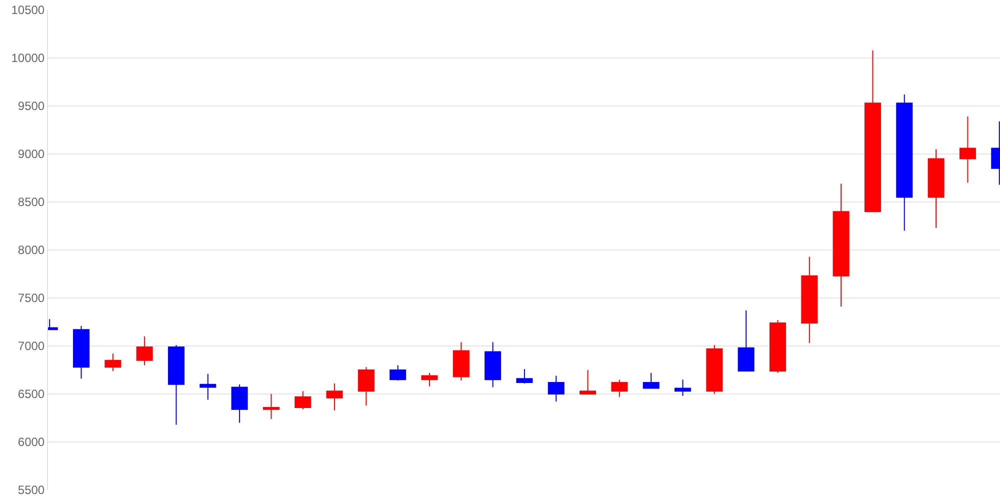 The height and width of the screenshot is (500, 1000). Describe the element at coordinates (31, 250) in the screenshot. I see `y-tick-label: 8000` at that location.